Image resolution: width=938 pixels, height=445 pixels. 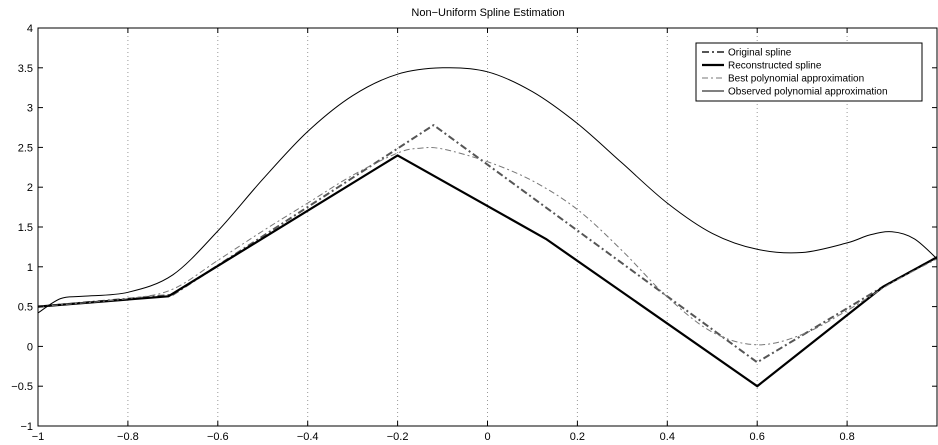 What do you see at coordinates (26, 427) in the screenshot?
I see `y-tick-label: −1` at bounding box center [26, 427].